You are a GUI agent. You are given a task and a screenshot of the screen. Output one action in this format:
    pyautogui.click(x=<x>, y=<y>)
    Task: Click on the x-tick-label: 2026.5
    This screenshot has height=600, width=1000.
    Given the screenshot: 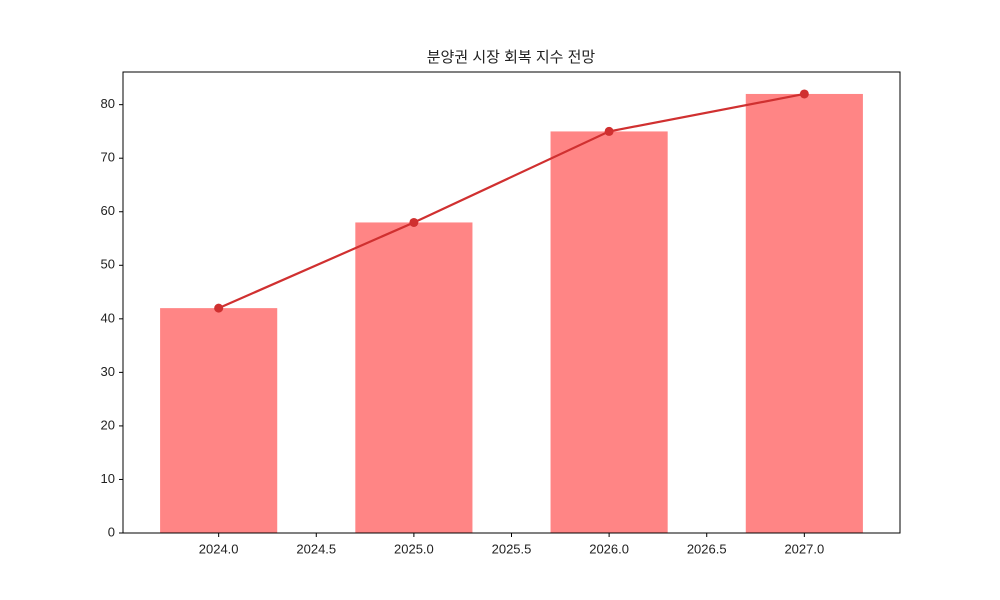 What is the action you would take?
    pyautogui.click(x=707, y=548)
    